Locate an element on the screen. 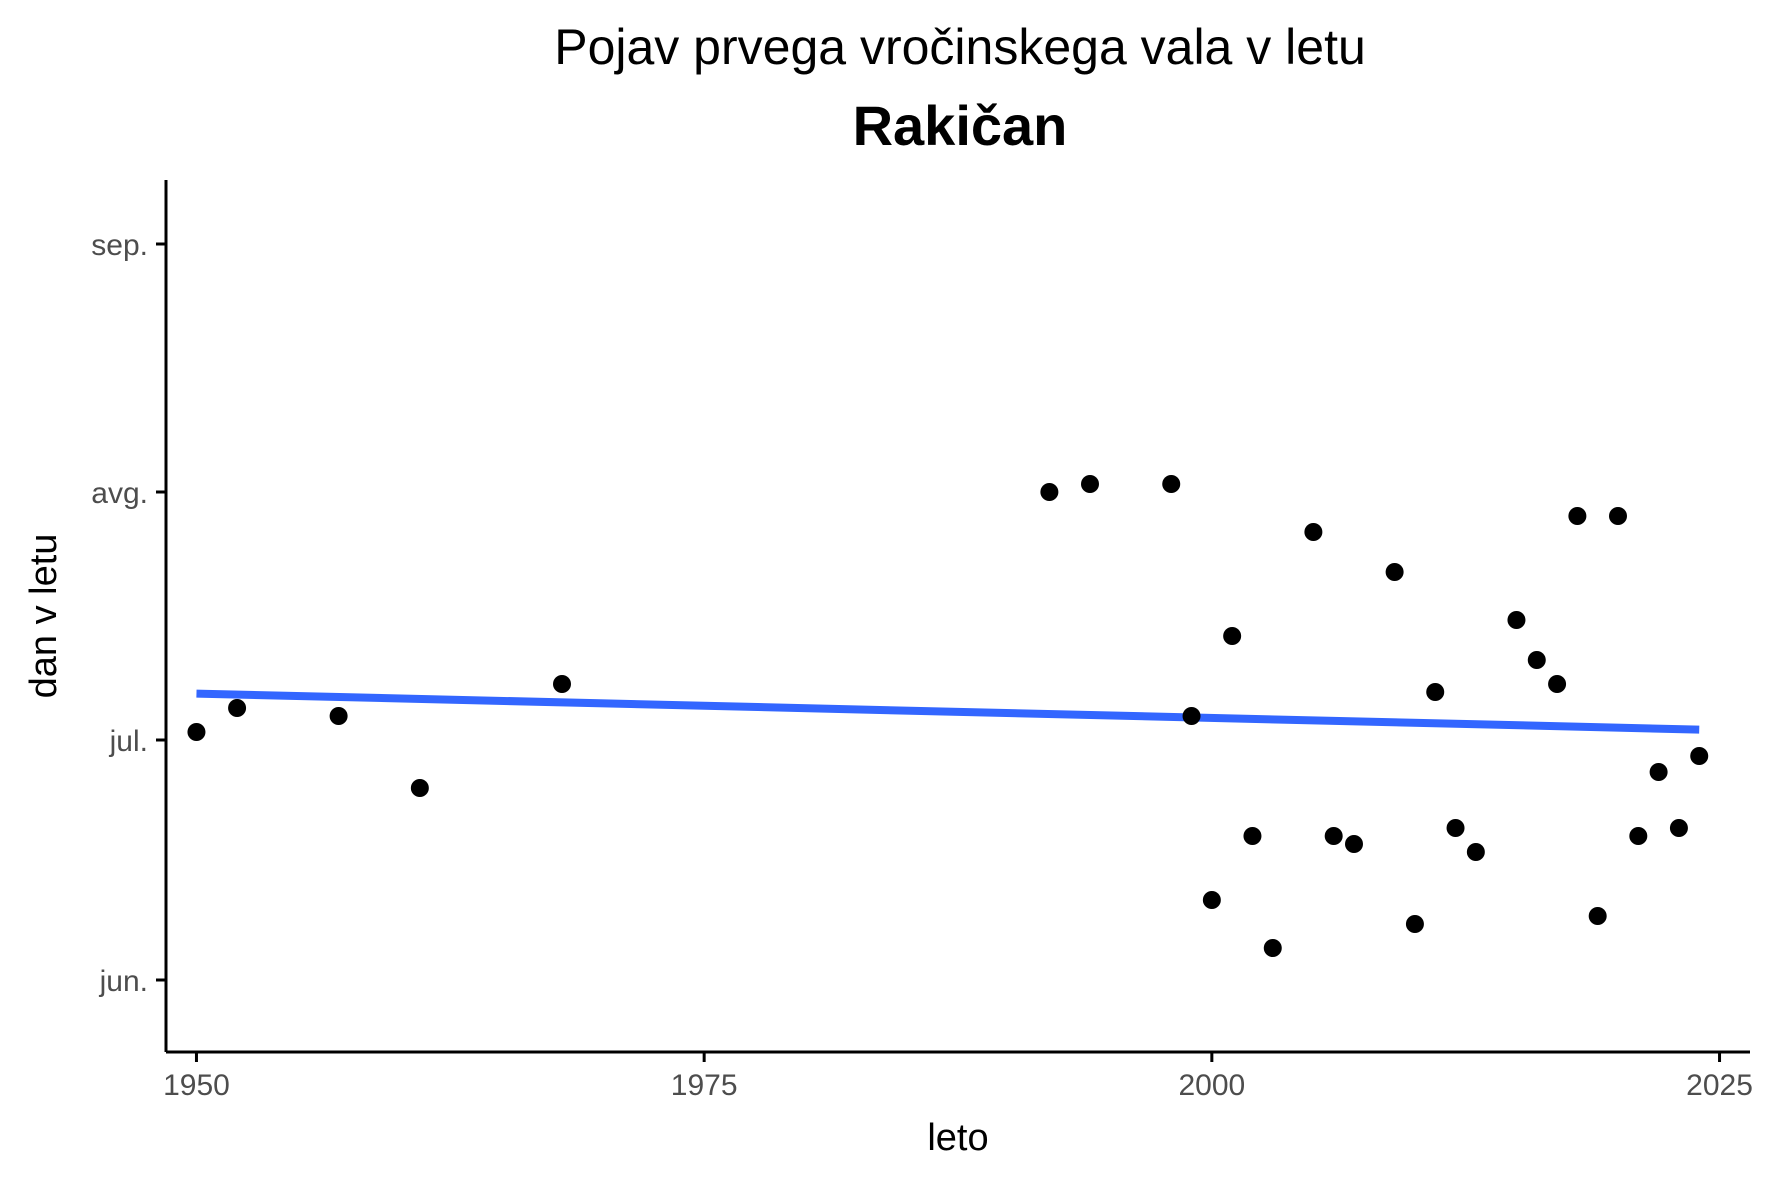 This screenshot has height=1181, width=1771. trend-line is located at coordinates (948, 711).